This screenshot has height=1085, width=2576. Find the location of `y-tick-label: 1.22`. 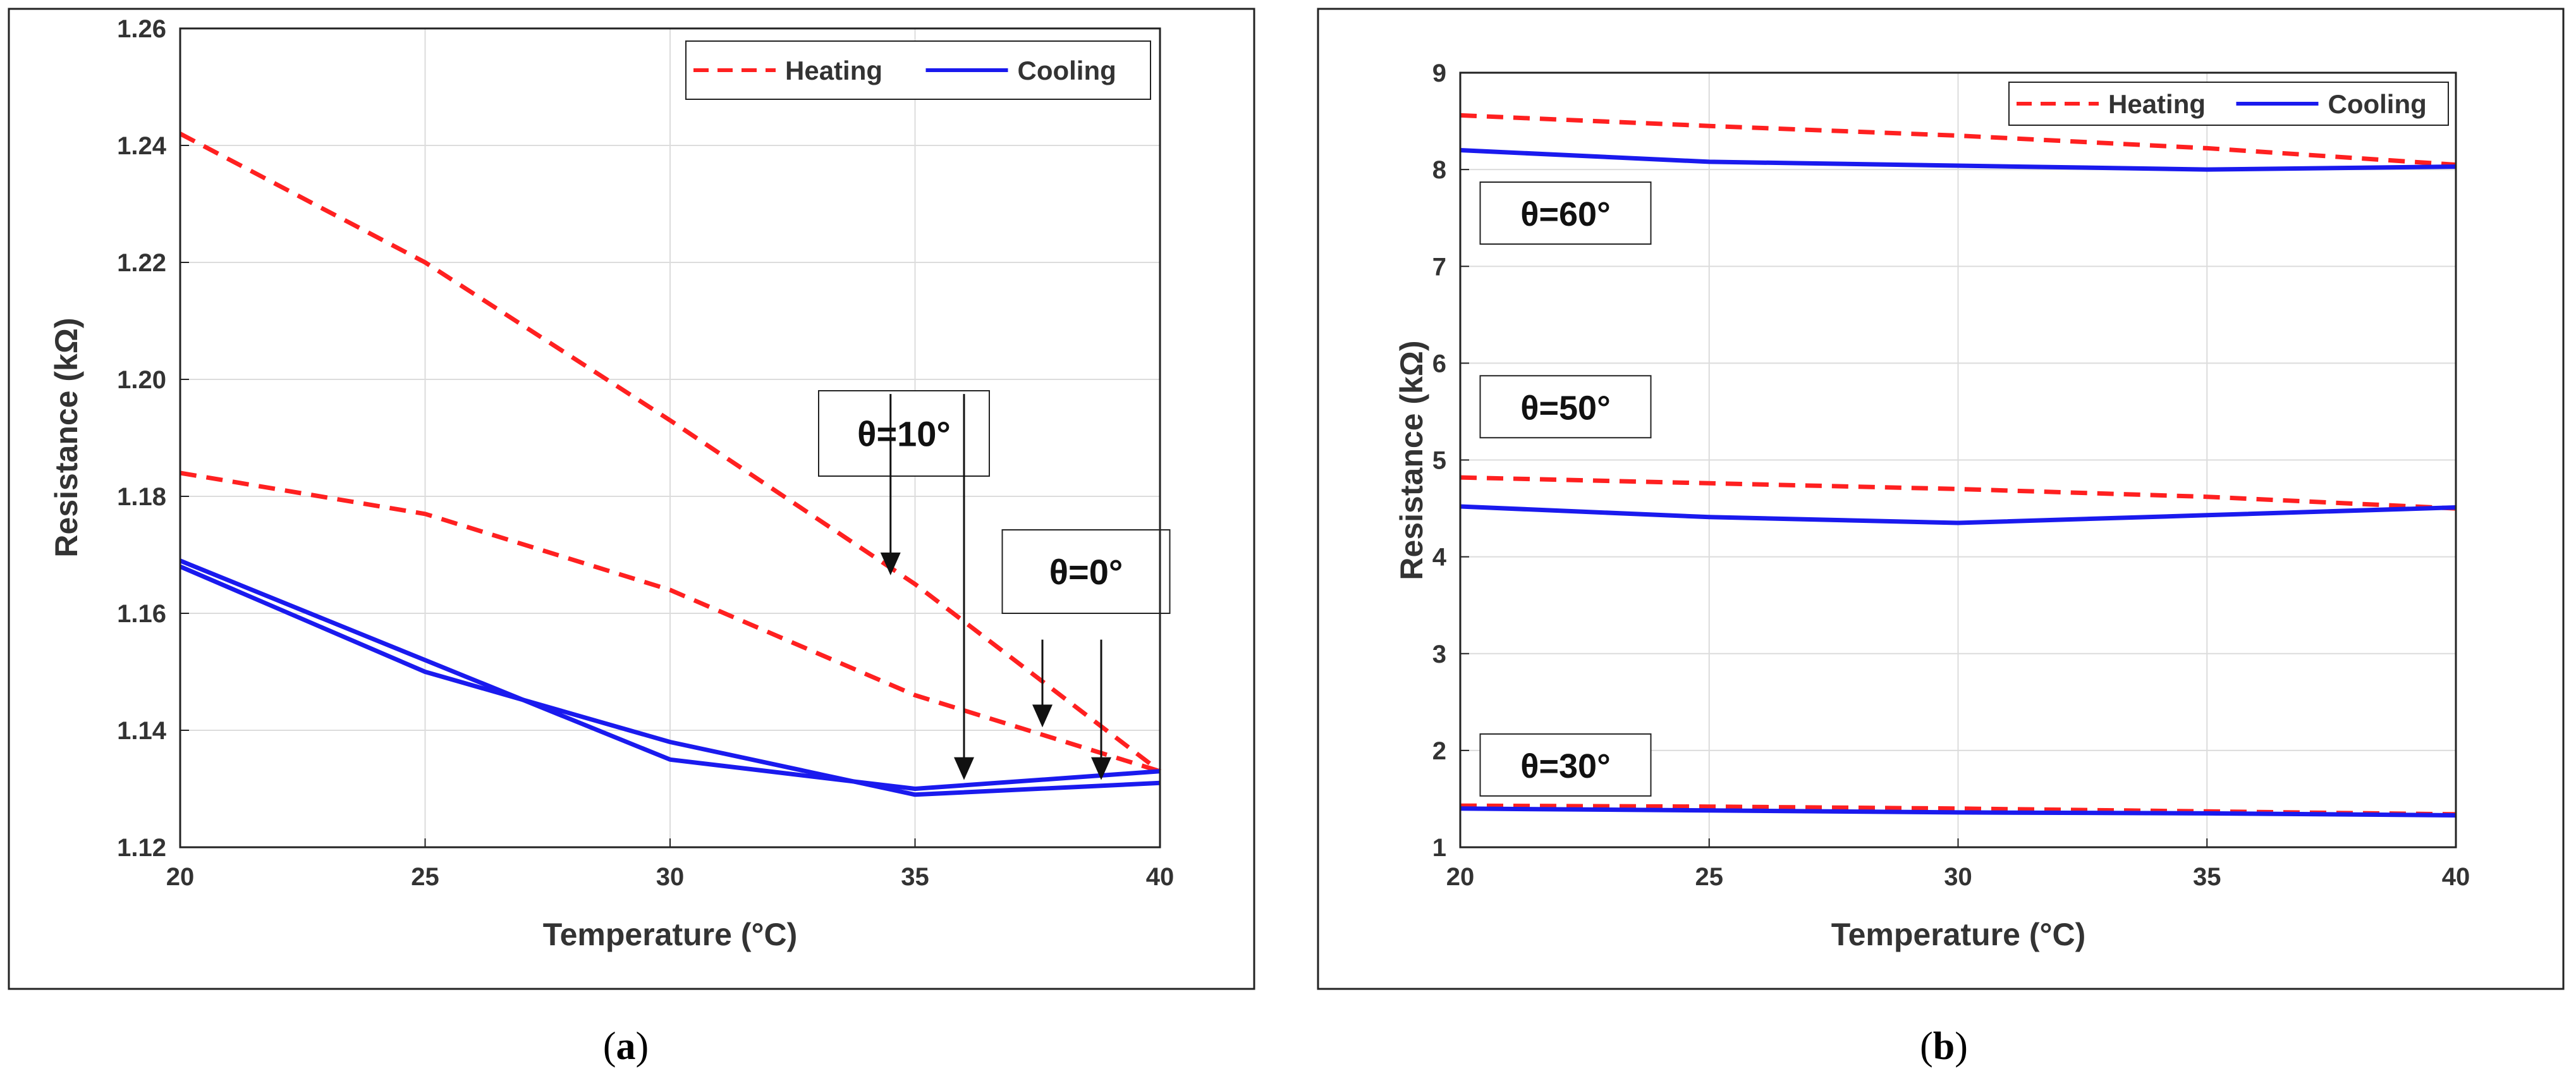

y-tick-label: 1.22 is located at coordinates (141, 263).